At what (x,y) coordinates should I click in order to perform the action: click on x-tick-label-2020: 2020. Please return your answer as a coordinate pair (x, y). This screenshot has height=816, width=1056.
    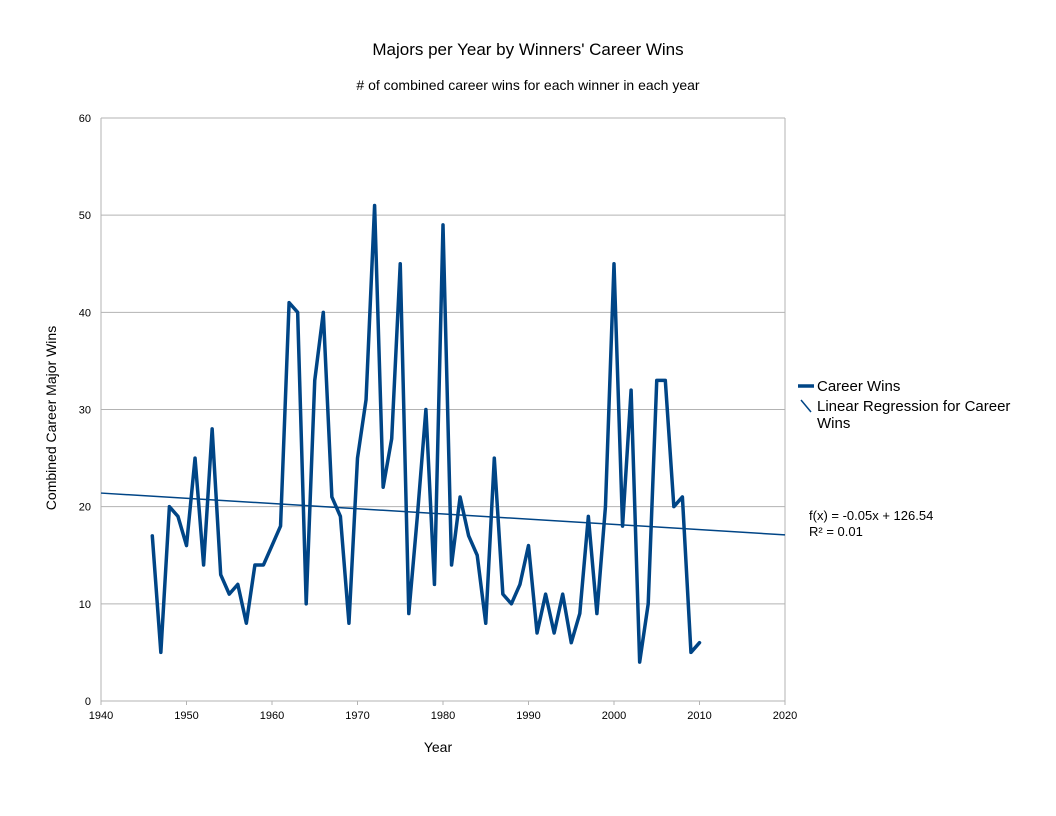
    Looking at the image, I should click on (785, 716).